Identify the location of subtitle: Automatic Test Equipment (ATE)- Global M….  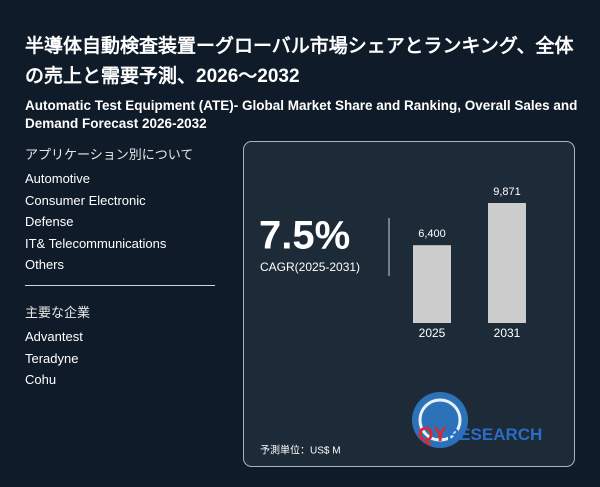
(301, 114).